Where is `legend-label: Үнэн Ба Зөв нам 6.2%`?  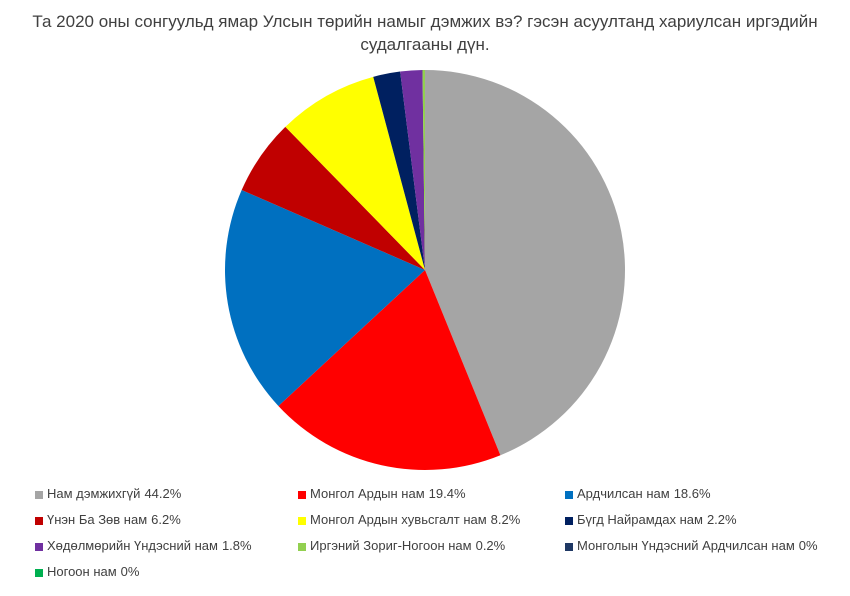 legend-label: Үнэн Ба Зөв нам 6.2% is located at coordinates (114, 519).